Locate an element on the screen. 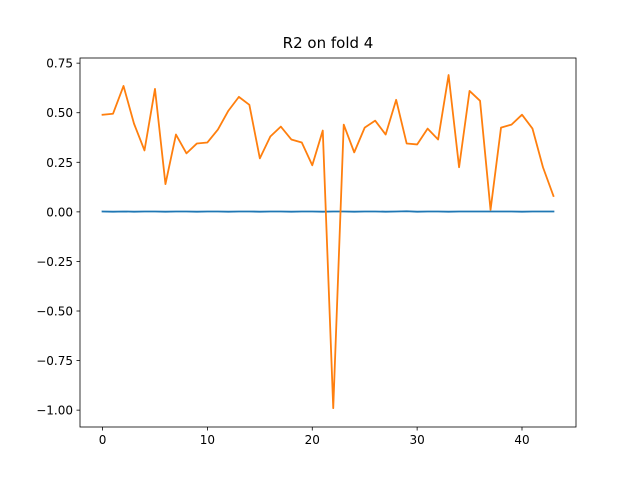 This screenshot has height=480, width=640. y-tick-label: −1.00 is located at coordinates (54, 411).